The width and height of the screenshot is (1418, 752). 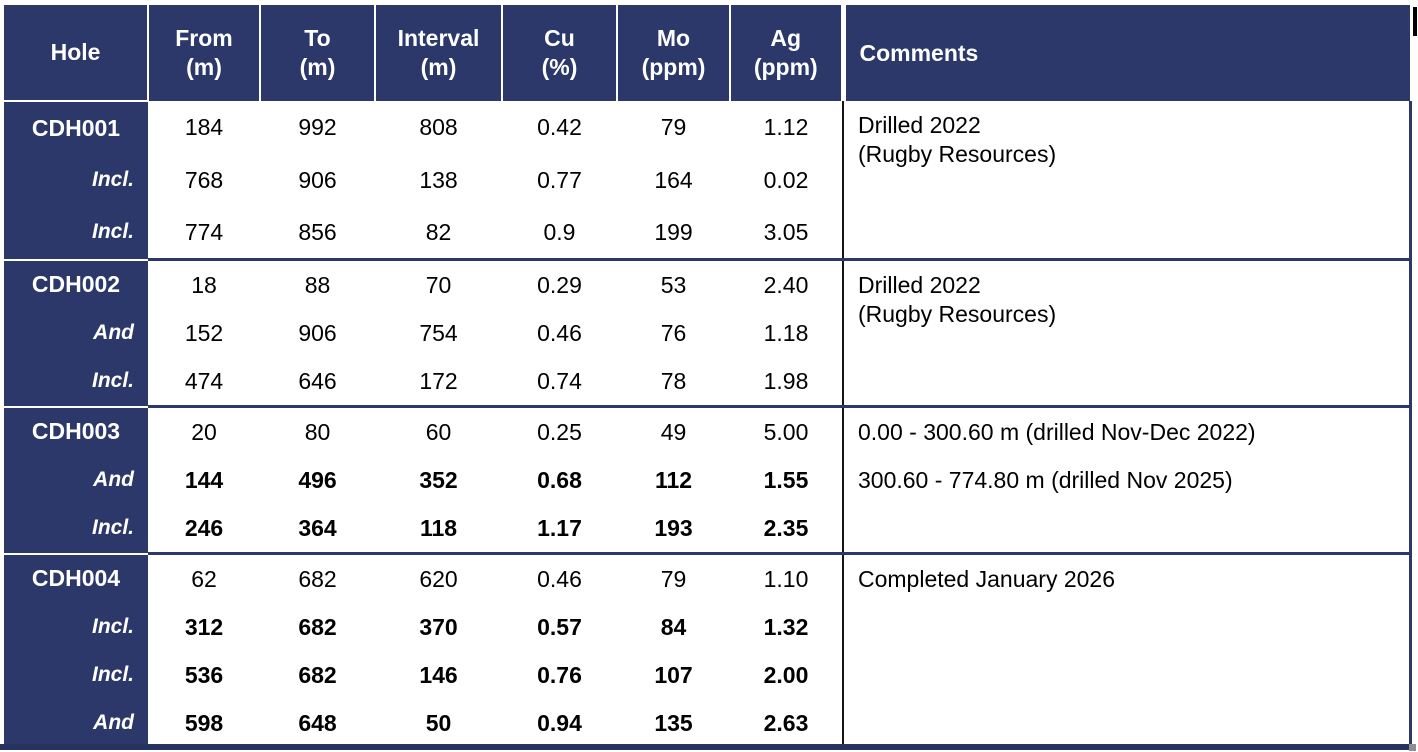 What do you see at coordinates (204, 675) in the screenshot?
I see `cell-from: 536` at bounding box center [204, 675].